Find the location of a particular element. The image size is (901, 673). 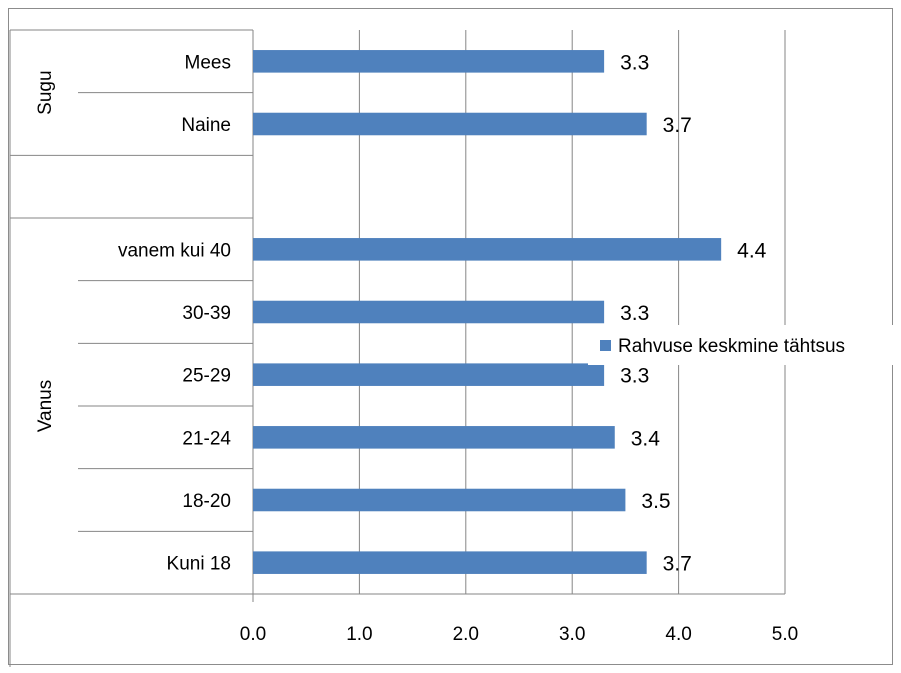

legend: Rahvuse keskmine tähtsus is located at coordinates (743, 345).